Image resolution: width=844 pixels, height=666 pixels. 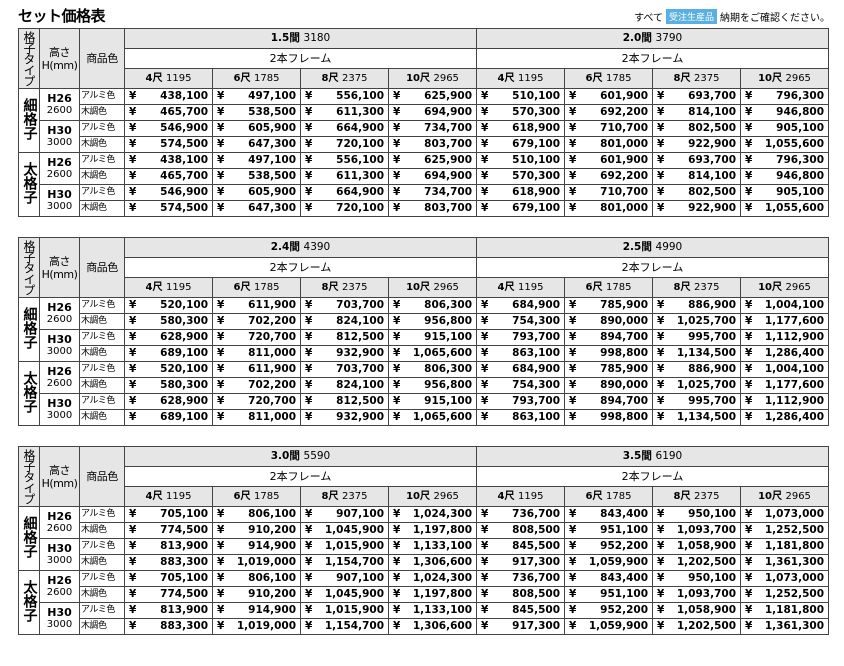 I want to click on price-cell: ¥647,300, so click(x=256, y=208).